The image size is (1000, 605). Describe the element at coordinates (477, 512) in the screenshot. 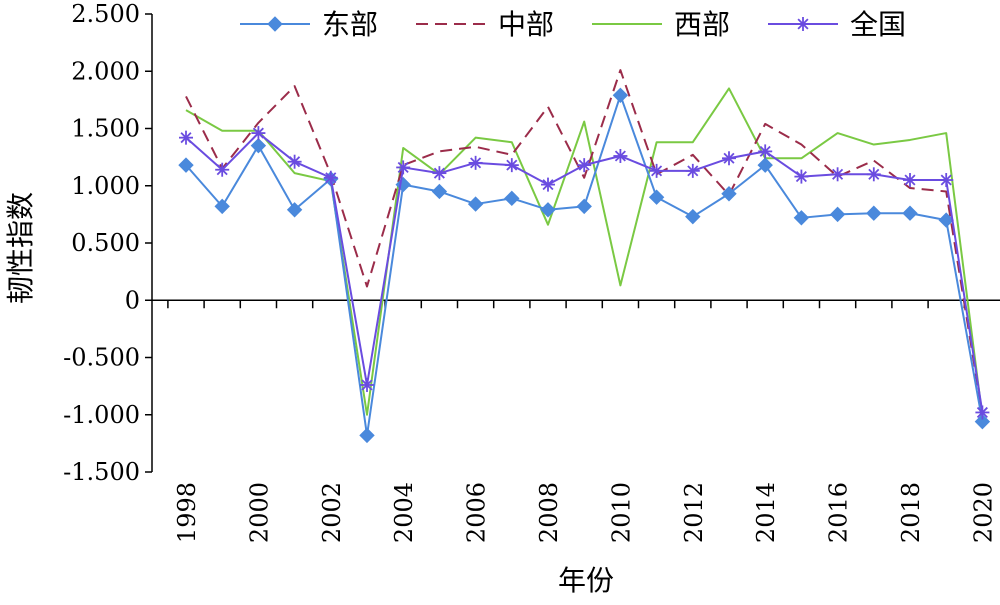

I see `x-tick-label: 2006` at that location.